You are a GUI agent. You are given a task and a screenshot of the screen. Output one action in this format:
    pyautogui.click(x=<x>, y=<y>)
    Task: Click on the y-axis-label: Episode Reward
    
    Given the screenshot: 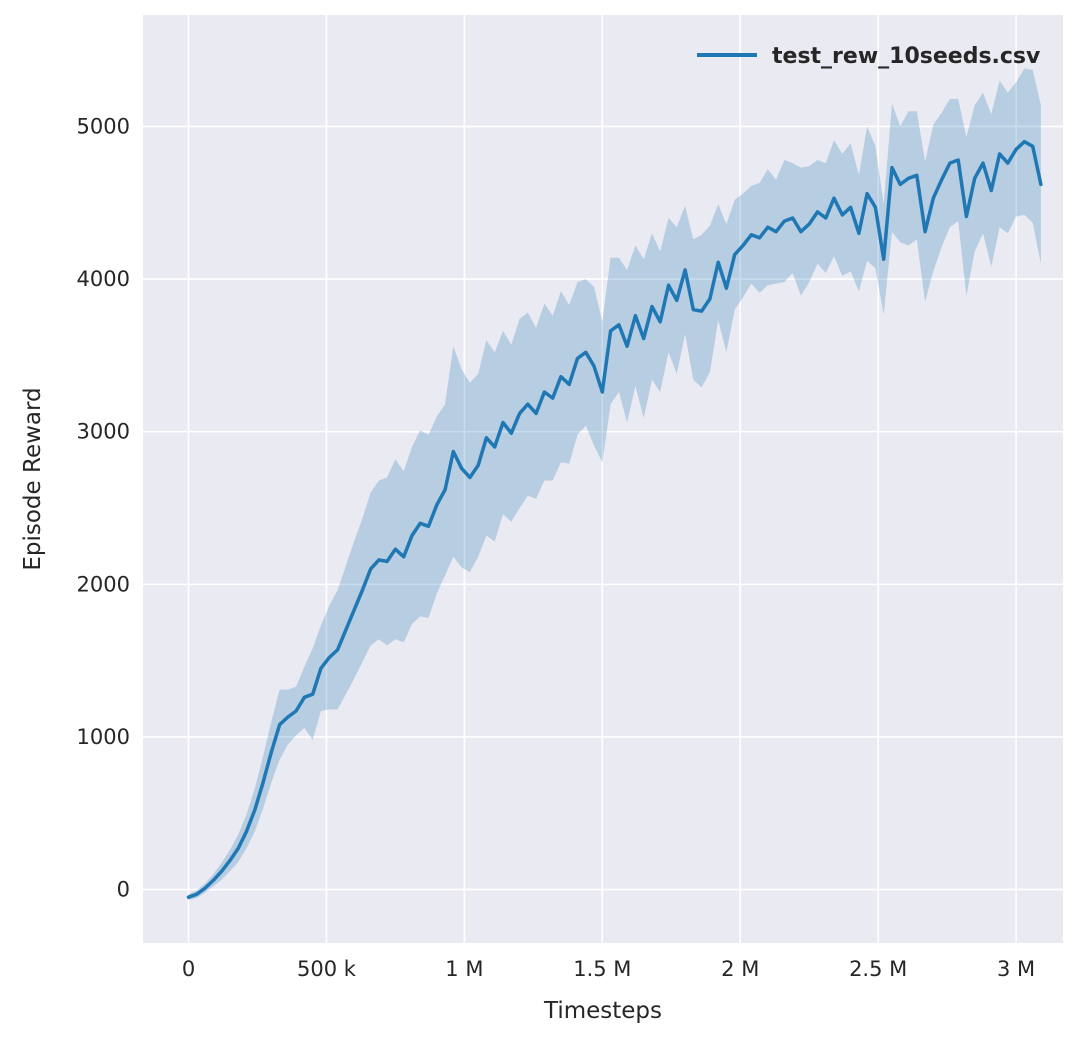 What is the action you would take?
    pyautogui.click(x=33, y=478)
    